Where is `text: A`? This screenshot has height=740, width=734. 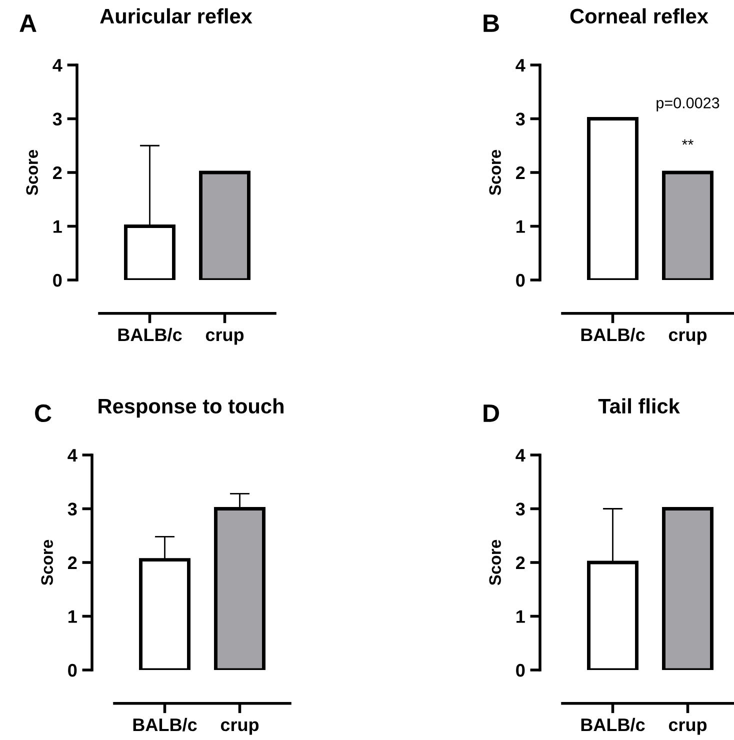 text: A is located at coordinates (28, 23).